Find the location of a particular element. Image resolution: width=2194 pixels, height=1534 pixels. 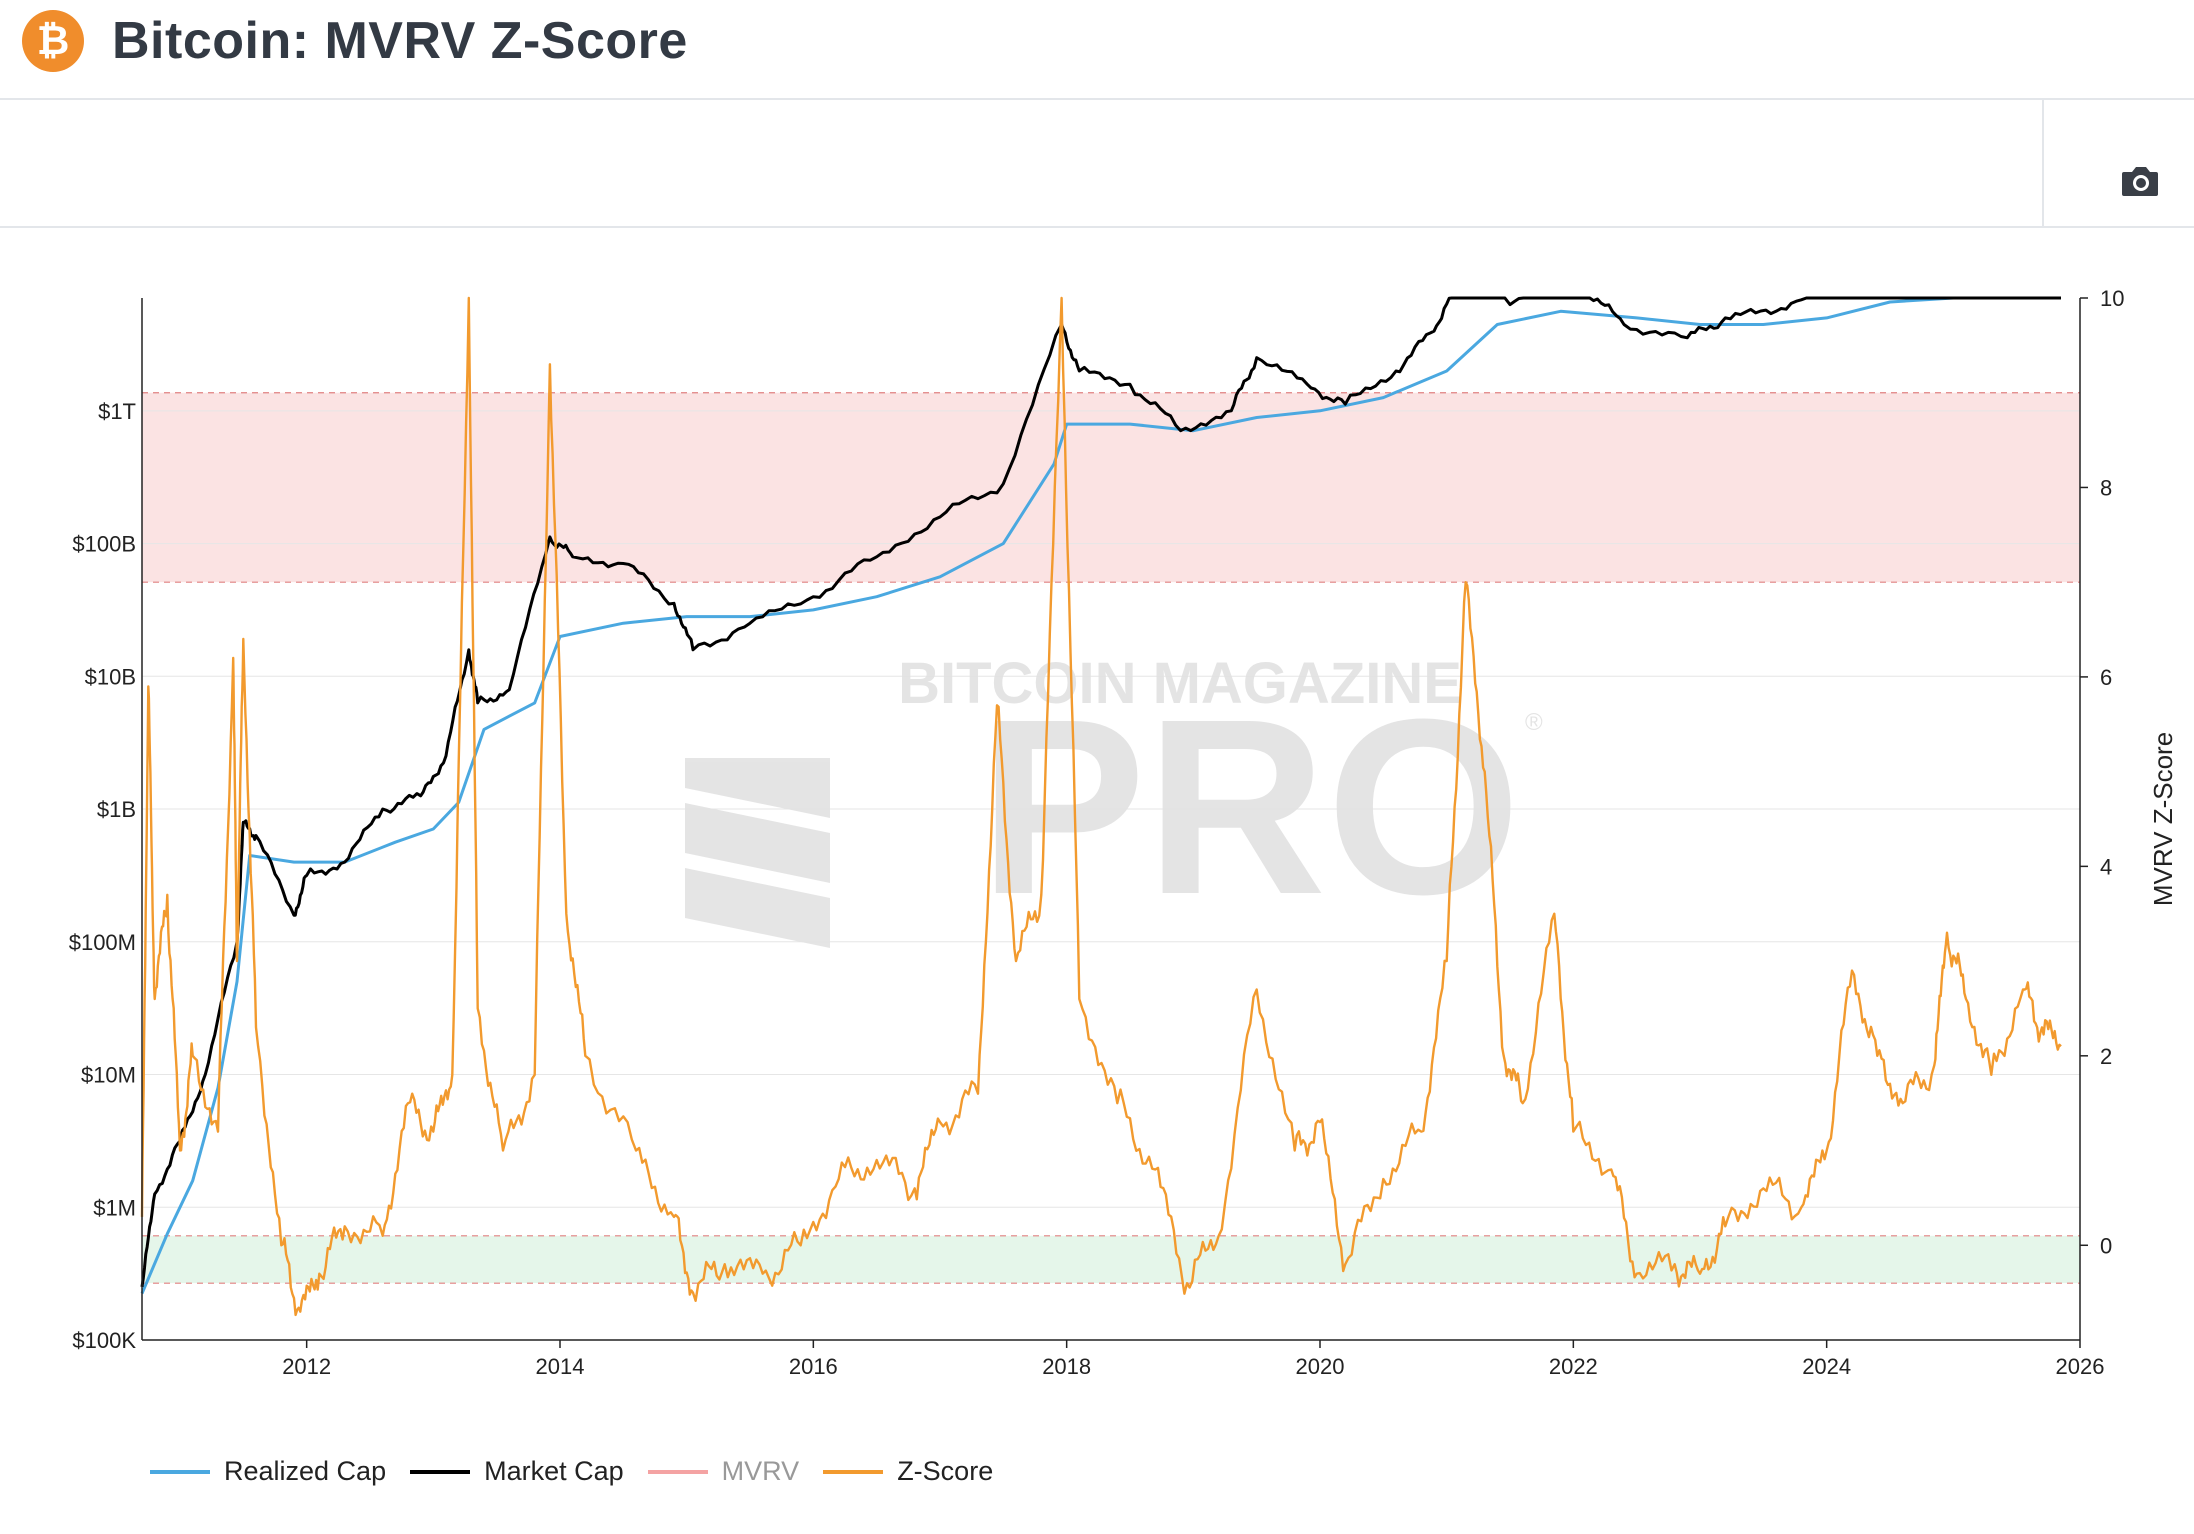

watermark-line2: PRO is located at coordinates (1250, 806).